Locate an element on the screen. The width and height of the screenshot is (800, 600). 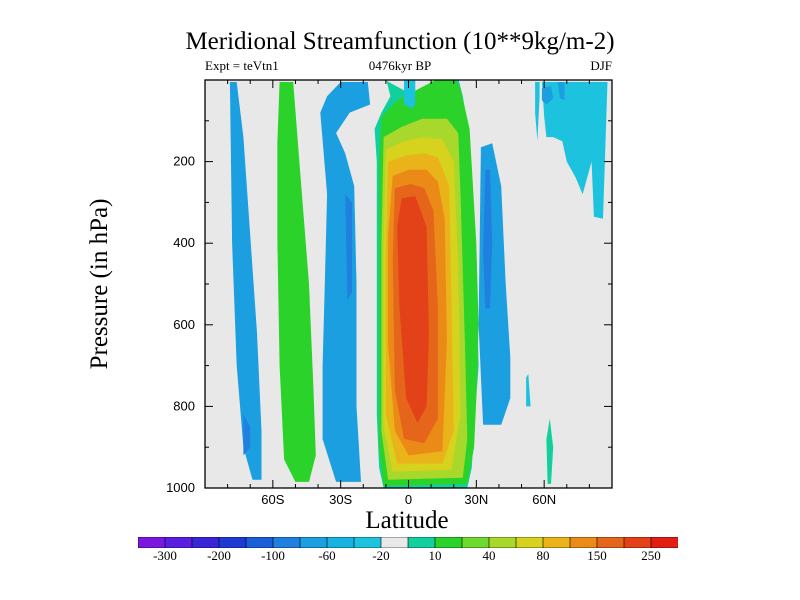
tropics-top-cyan is located at coordinates (410, 94).